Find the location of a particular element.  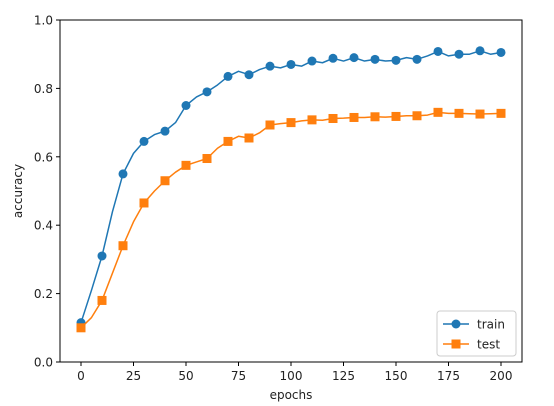

y-tick-label: 0.4 is located at coordinates (43, 226).